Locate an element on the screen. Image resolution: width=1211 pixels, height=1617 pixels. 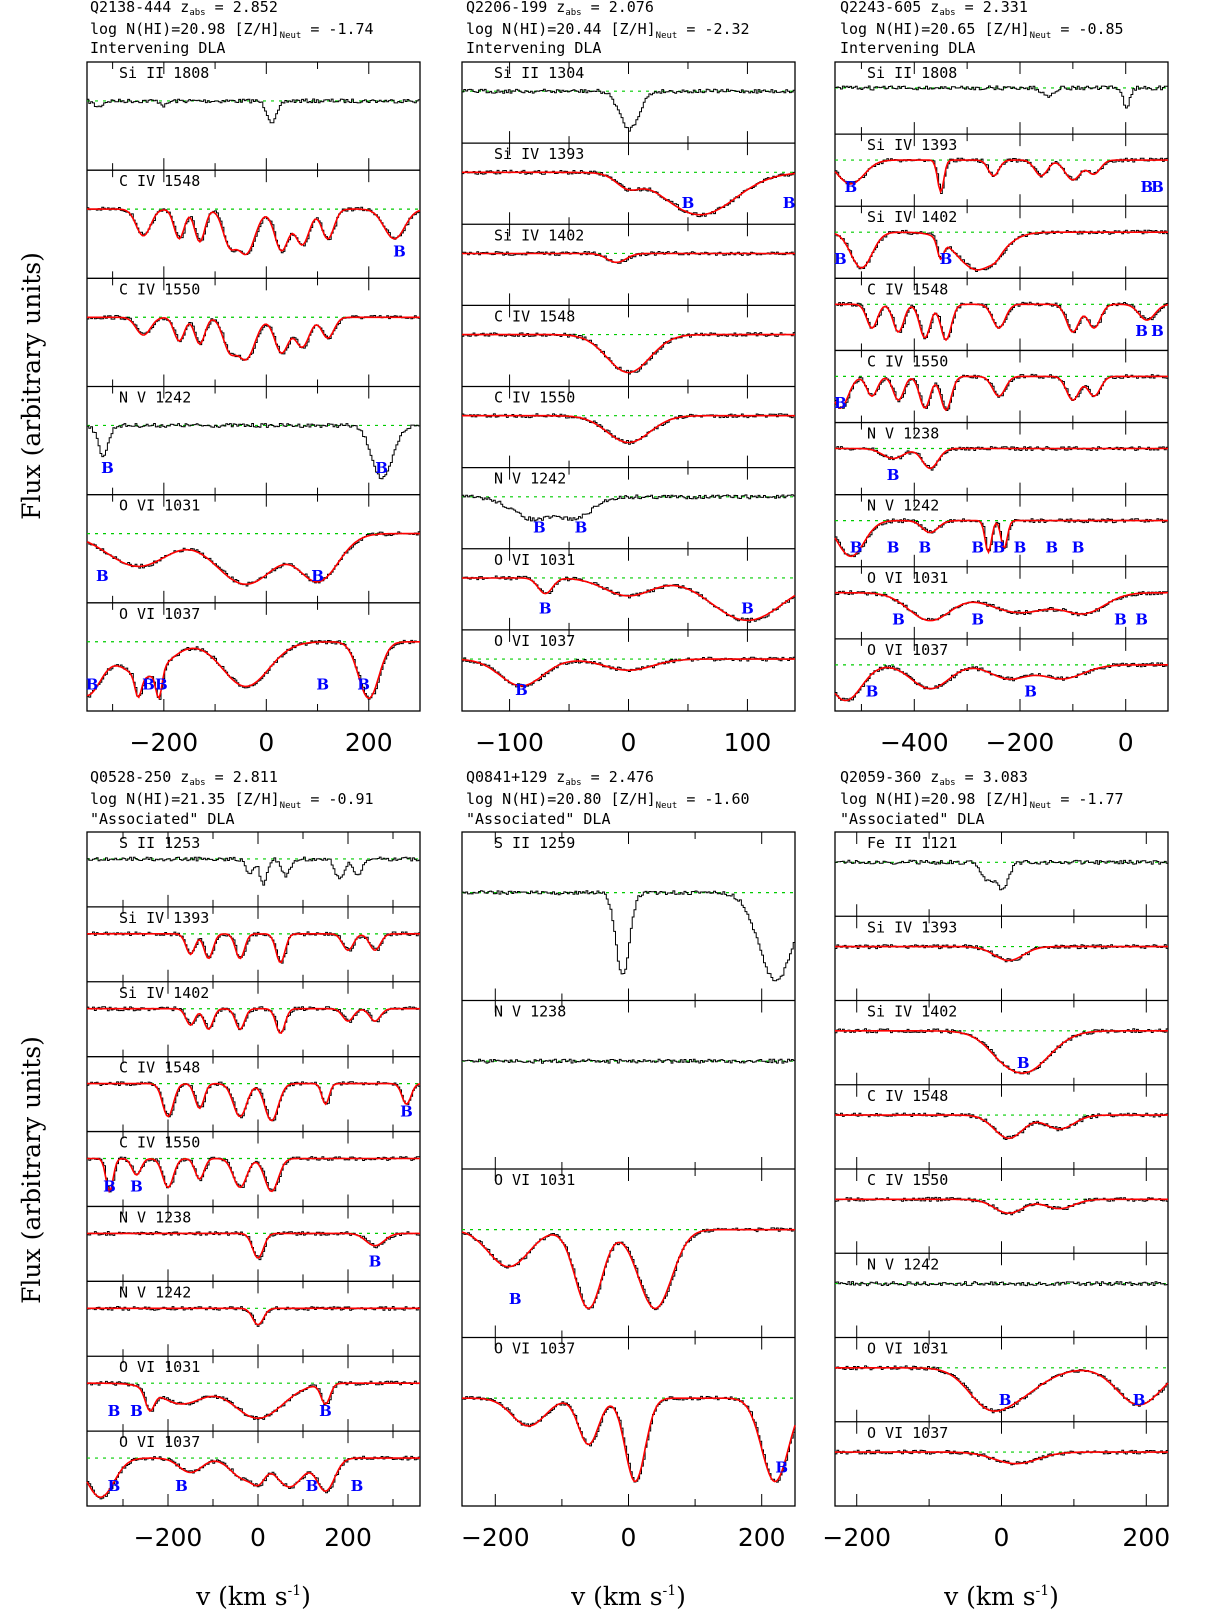
panel-Si-IV-1402: Si IV 1402 B B is located at coordinates (1001, 242).